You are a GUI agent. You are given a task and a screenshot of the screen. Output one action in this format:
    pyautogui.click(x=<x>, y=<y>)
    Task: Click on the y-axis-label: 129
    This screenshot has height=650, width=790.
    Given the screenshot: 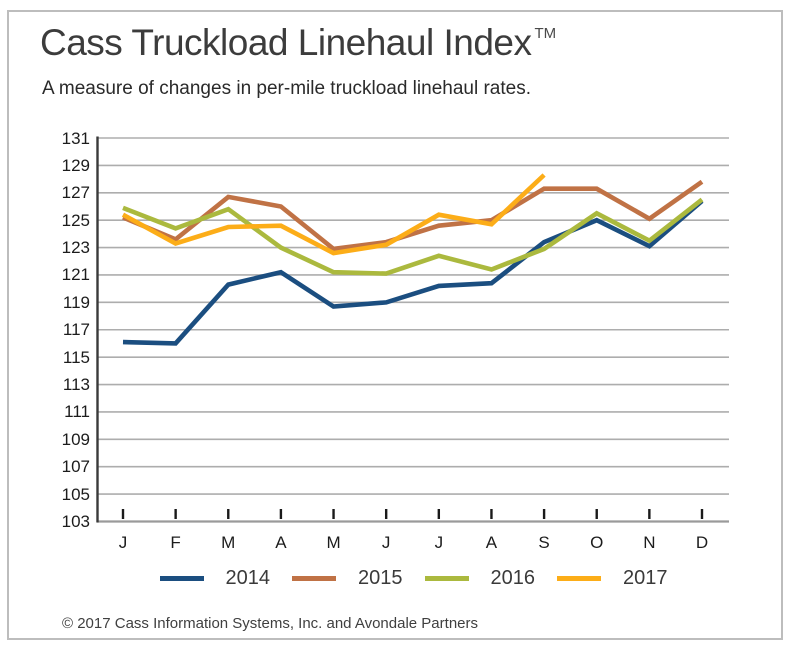 What is the action you would take?
    pyautogui.click(x=75, y=165)
    